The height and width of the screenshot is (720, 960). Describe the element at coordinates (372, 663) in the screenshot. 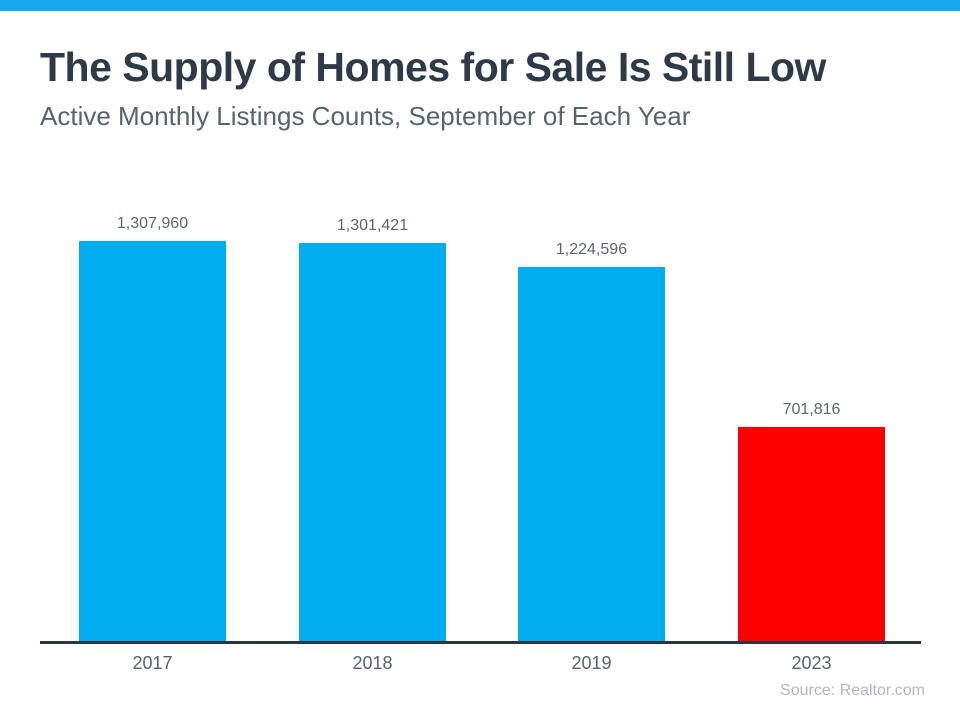

I see `x-tick-label-2018: 2018` at that location.